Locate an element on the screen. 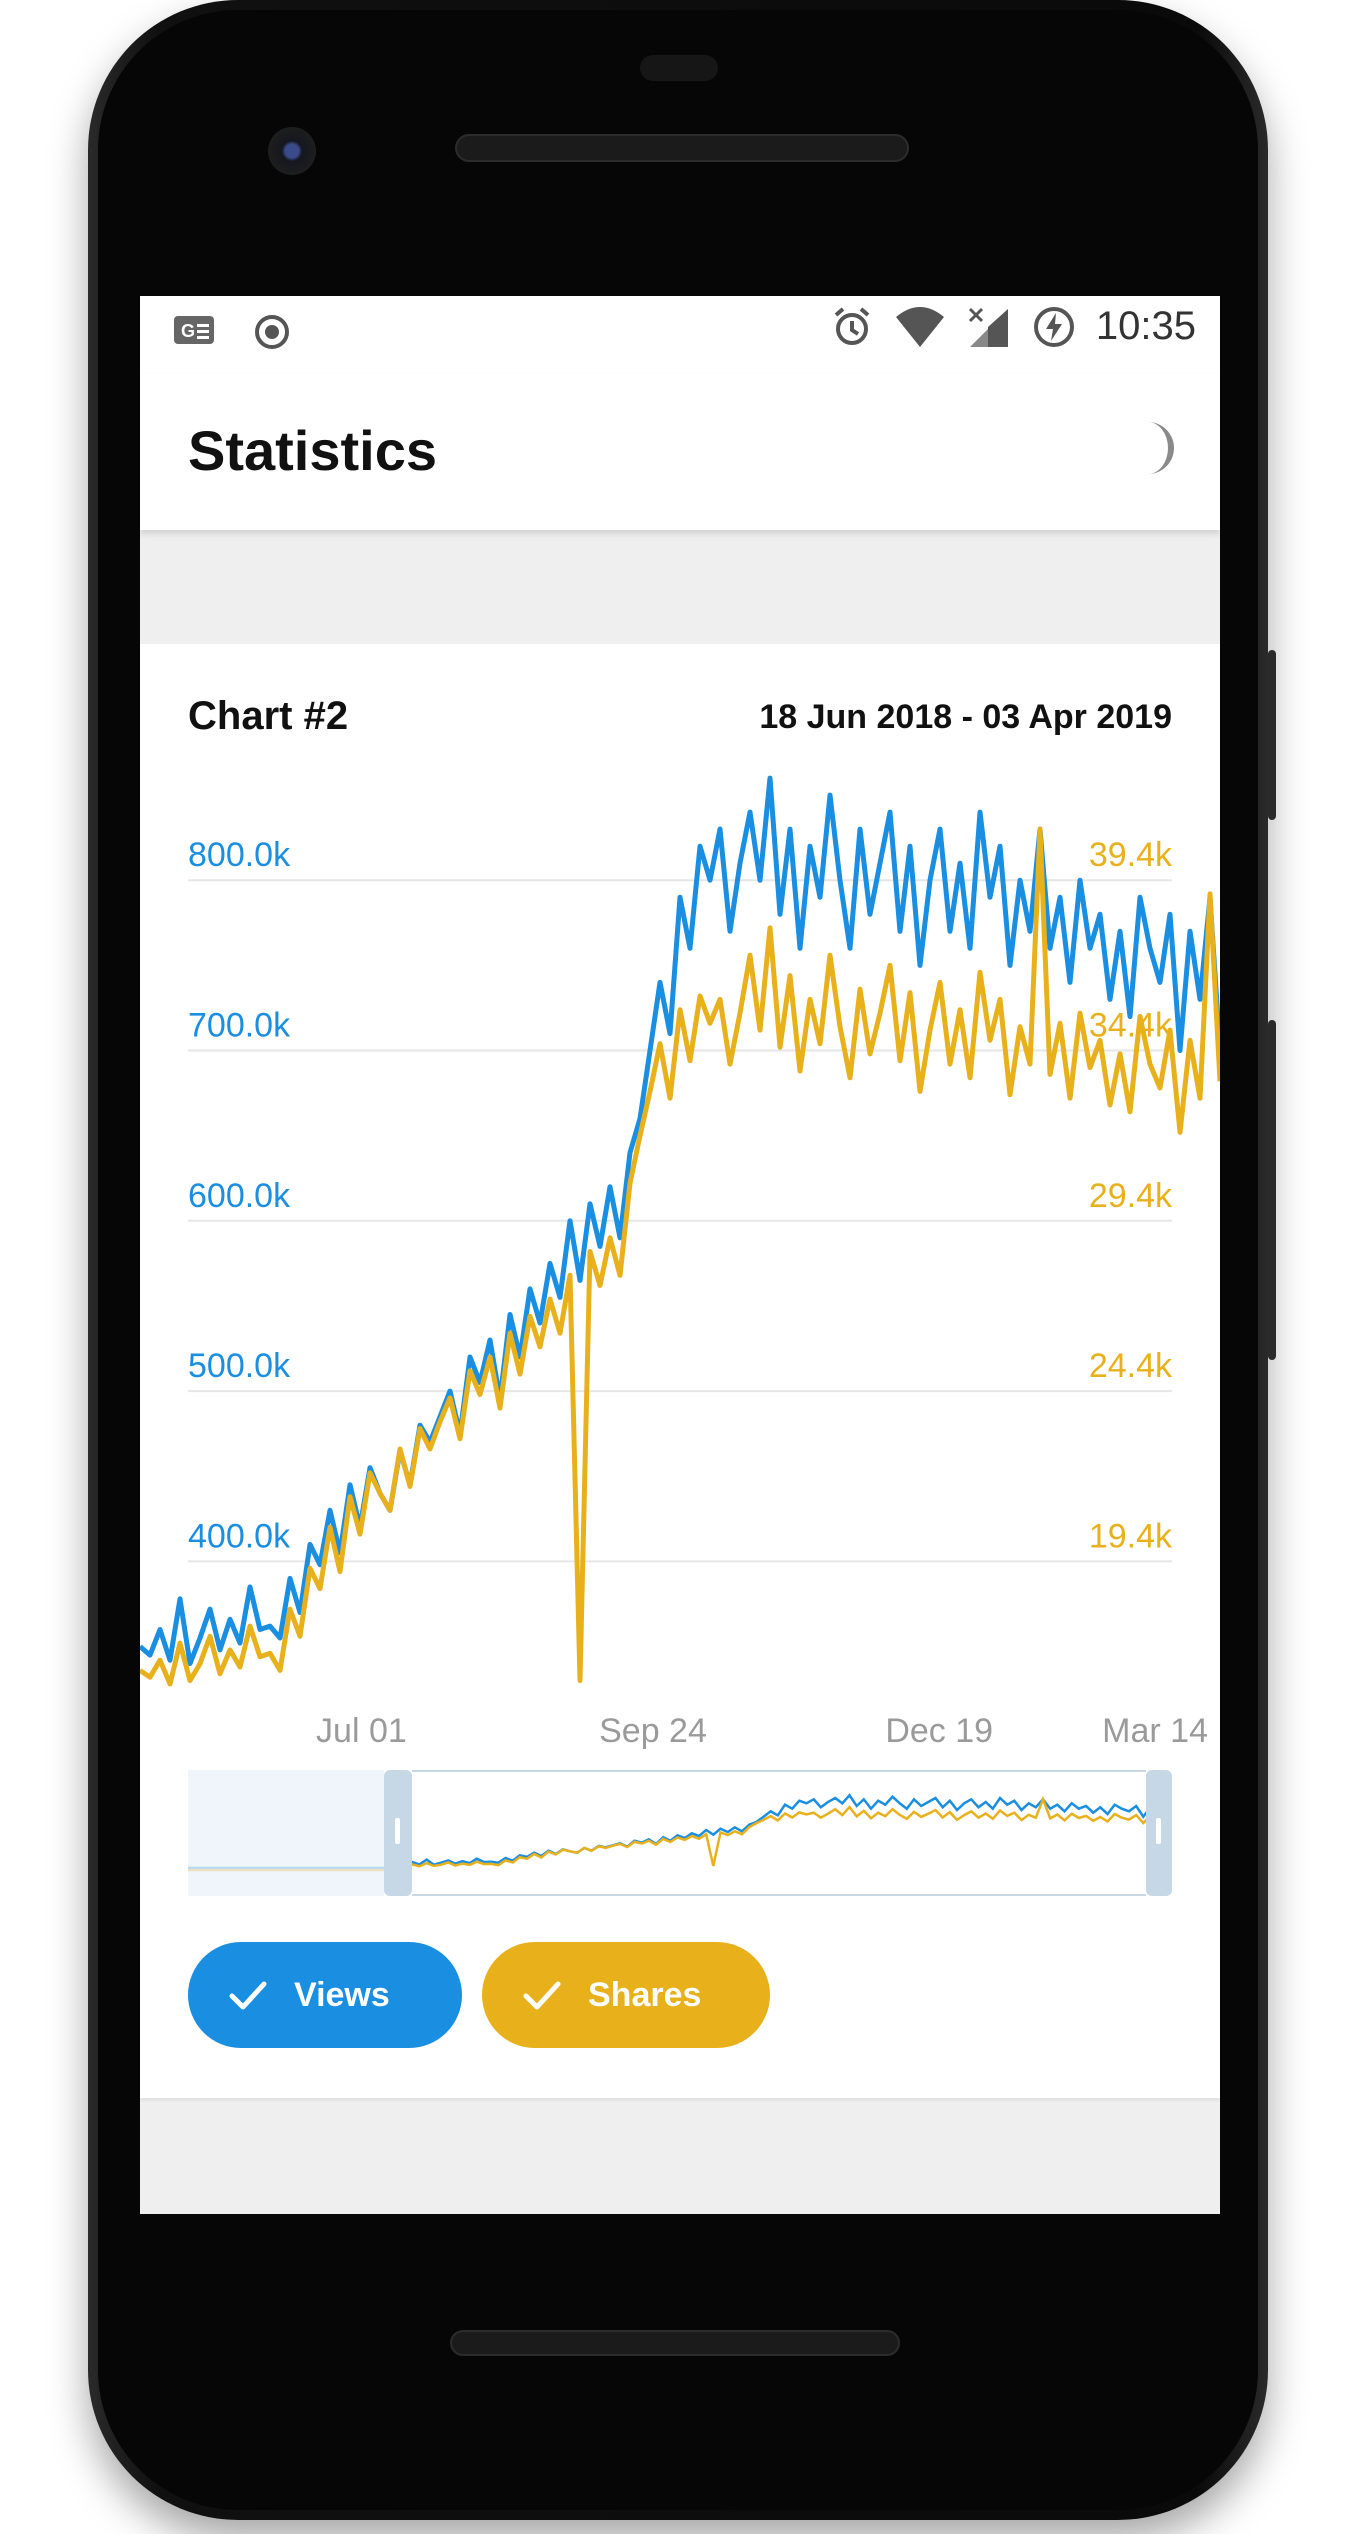 The image size is (1370, 2534). nav-series-line-shares is located at coordinates (680, 1833).